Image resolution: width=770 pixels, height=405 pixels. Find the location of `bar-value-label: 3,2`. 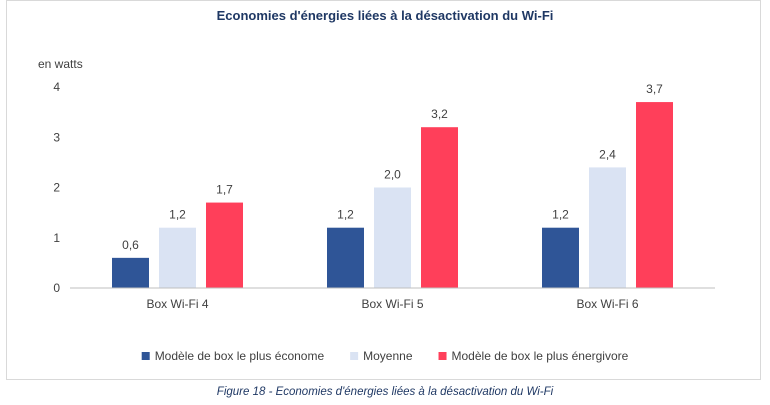

bar-value-label: 3,2 is located at coordinates (439, 114).